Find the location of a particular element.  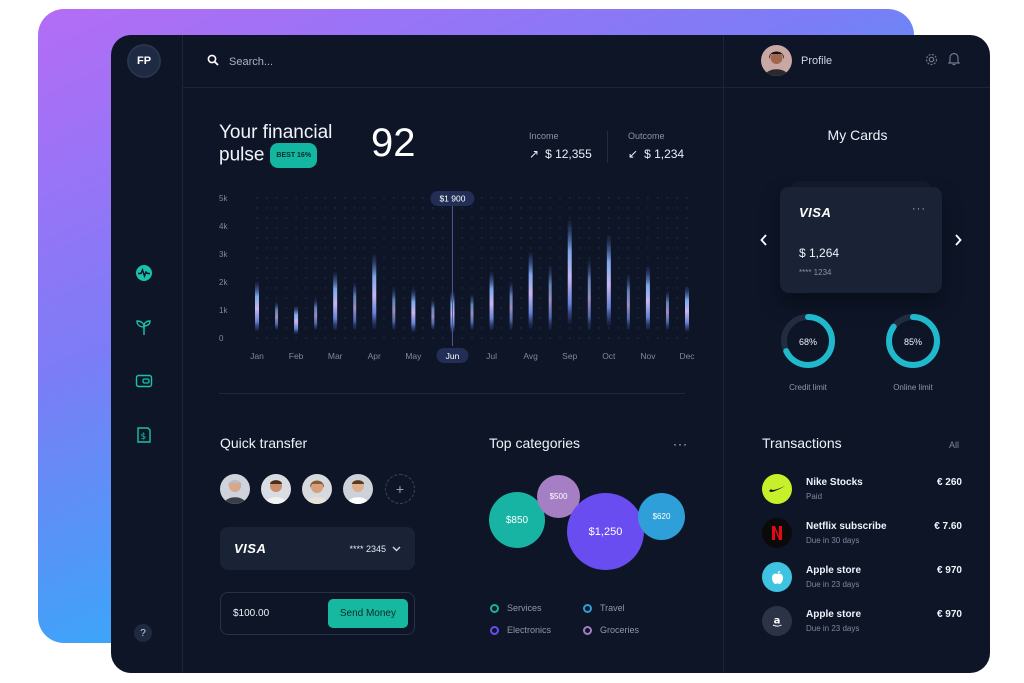

transaction-row: Nike Stocks Paid € 260 is located at coordinates (862, 491).